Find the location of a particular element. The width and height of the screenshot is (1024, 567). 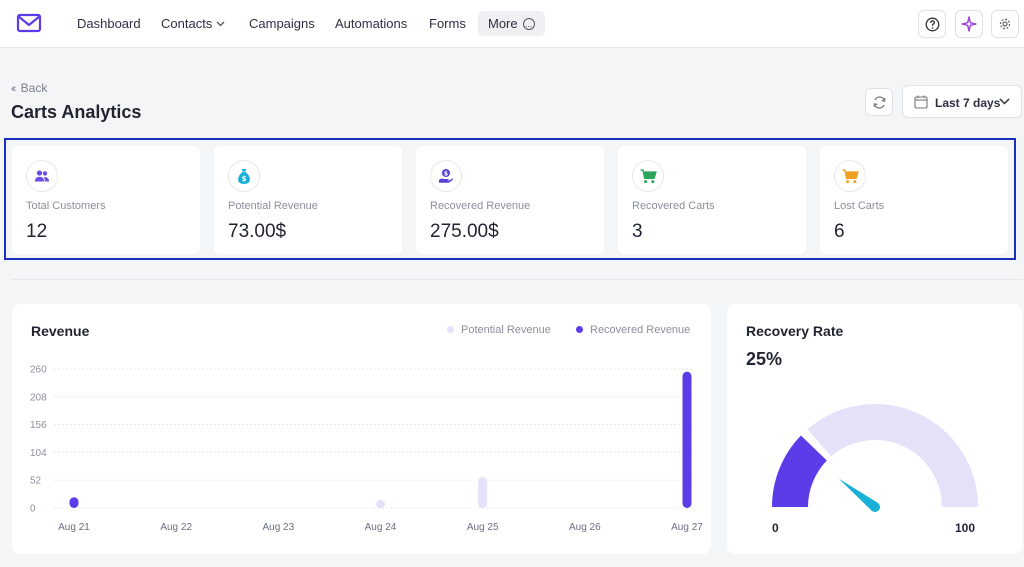

nav-more-button: More is located at coordinates (511, 25).